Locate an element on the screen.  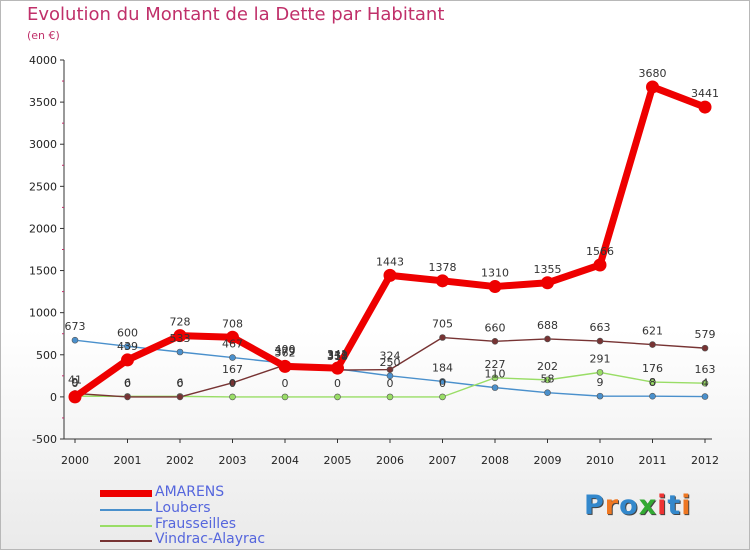
data-label-vindrac-alayrac: 167 is located at coordinates (232, 369).